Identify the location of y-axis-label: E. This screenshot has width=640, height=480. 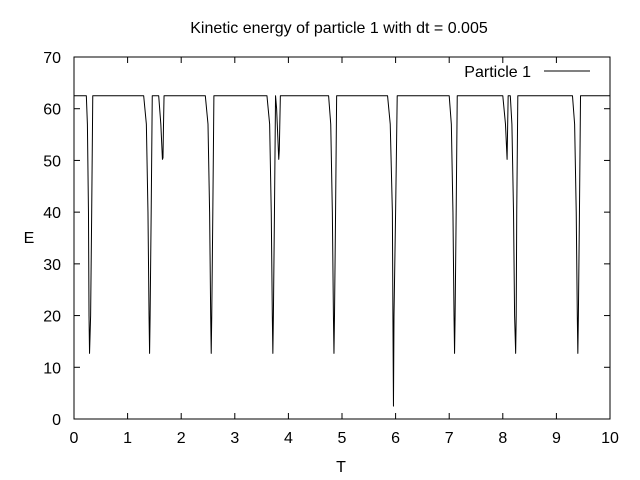
(29, 238).